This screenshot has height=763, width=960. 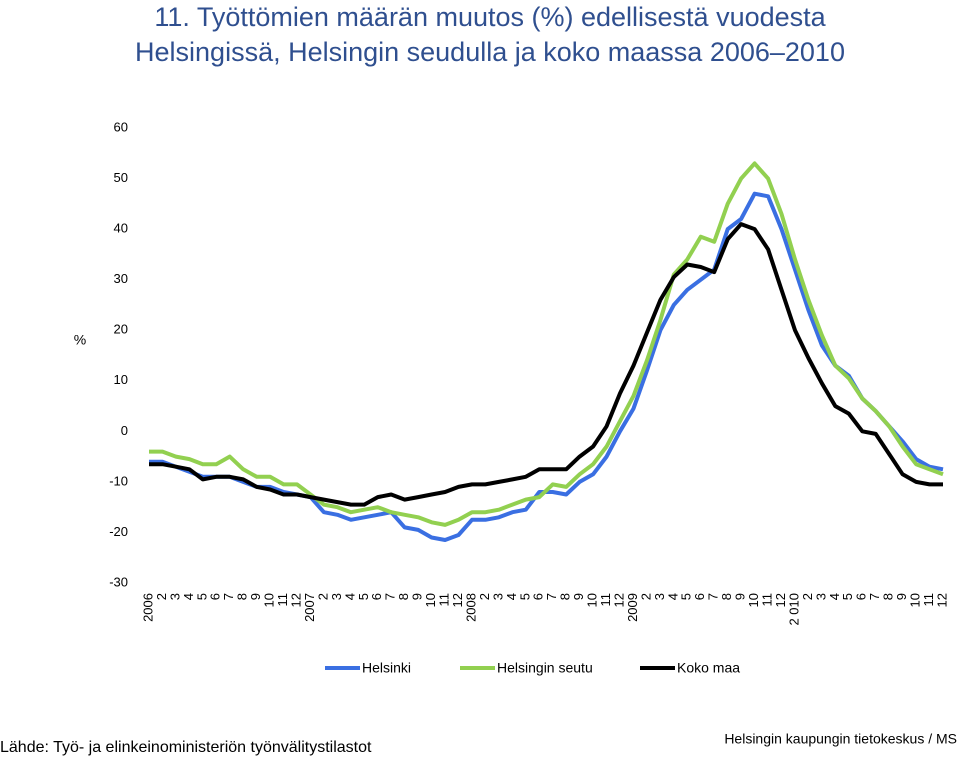 What do you see at coordinates (121, 329) in the screenshot?
I see `y-tick-label: 20` at bounding box center [121, 329].